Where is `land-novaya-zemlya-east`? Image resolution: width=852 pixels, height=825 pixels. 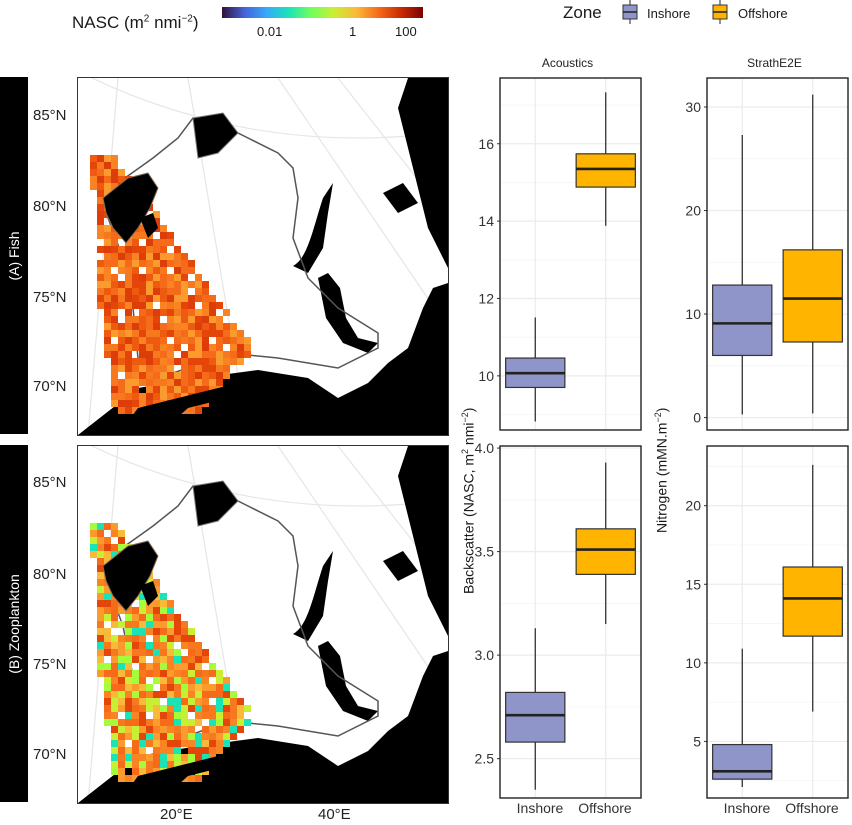
land-novaya-zemlya-east is located at coordinates (423, 541).